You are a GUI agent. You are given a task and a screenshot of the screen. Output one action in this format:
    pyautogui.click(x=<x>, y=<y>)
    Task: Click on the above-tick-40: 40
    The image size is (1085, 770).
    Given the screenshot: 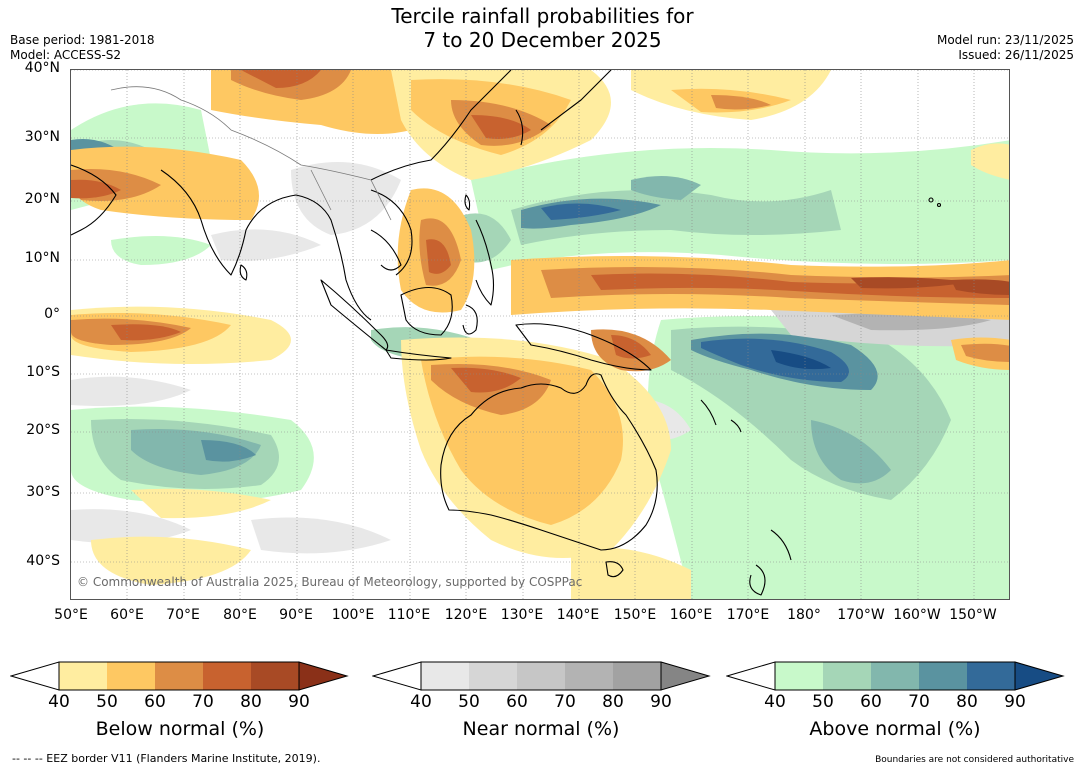 What is the action you would take?
    pyautogui.click(x=775, y=702)
    